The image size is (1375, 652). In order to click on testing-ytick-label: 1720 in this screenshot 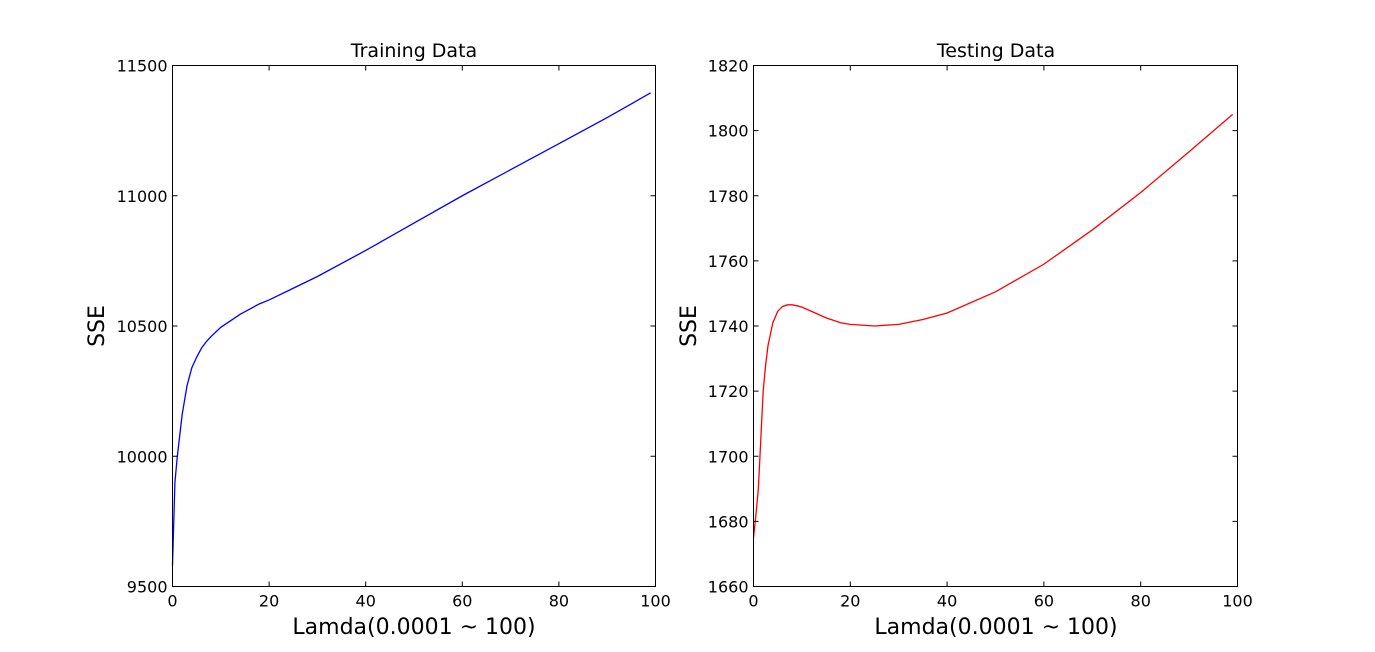, I will do `click(728, 391)`.